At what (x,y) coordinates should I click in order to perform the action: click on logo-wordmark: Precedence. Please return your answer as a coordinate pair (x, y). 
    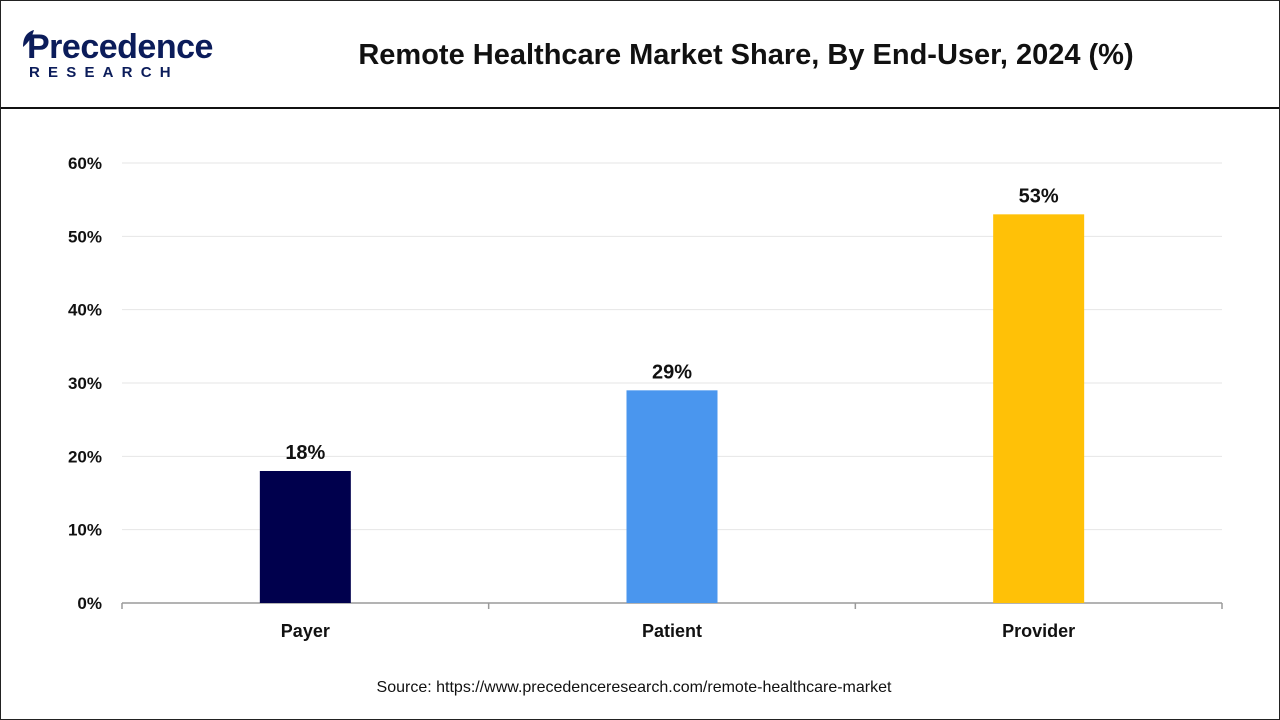
    Looking at the image, I should click on (120, 47).